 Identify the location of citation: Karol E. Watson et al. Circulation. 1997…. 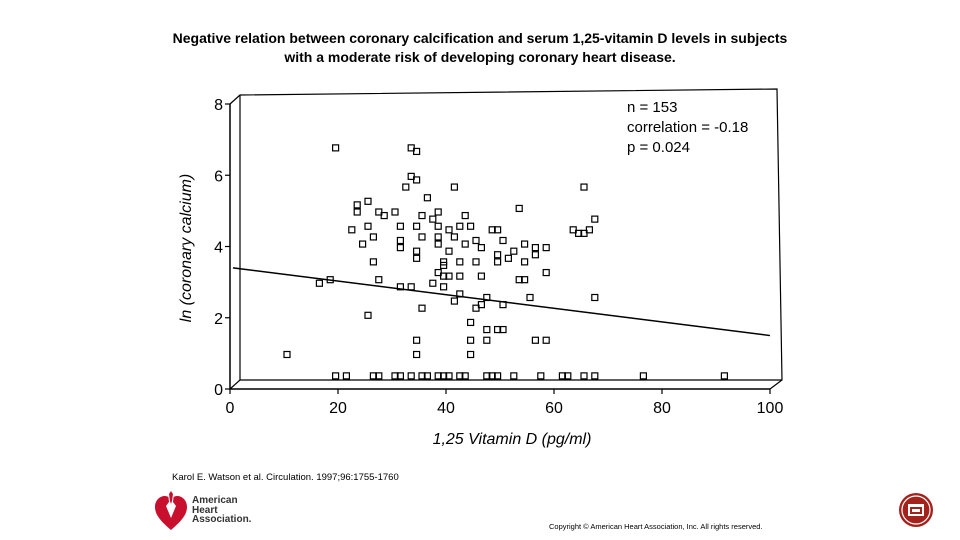
(285, 477).